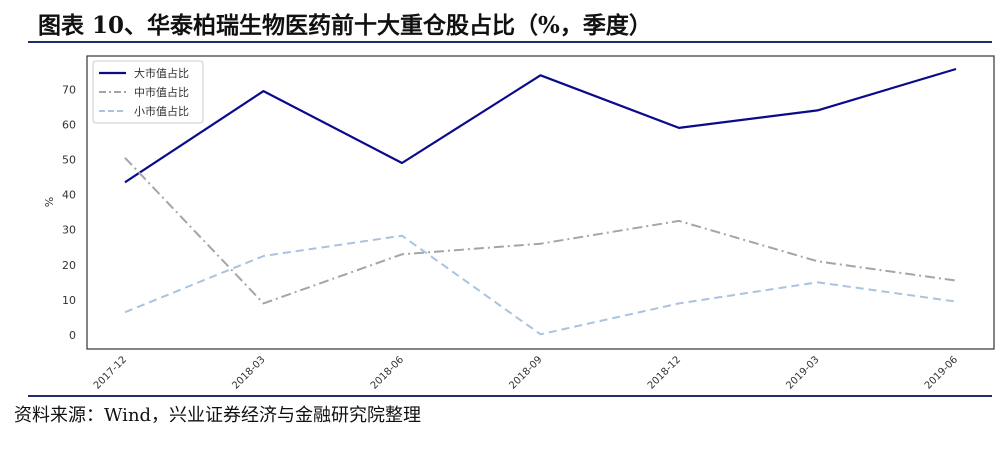 The width and height of the screenshot is (1007, 449). I want to click on x-tick-label: 2018-06, so click(387, 372).